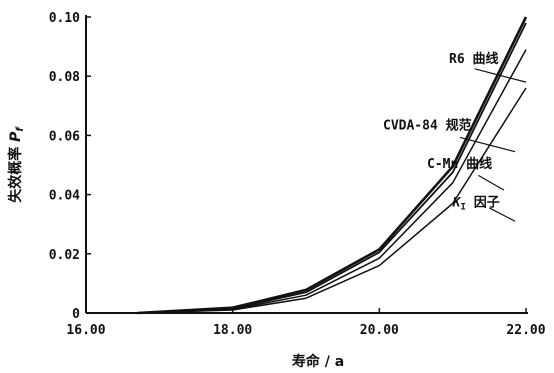 This screenshot has width=554, height=373. What do you see at coordinates (76, 314) in the screenshot?
I see `y-tick-label: 0` at bounding box center [76, 314].